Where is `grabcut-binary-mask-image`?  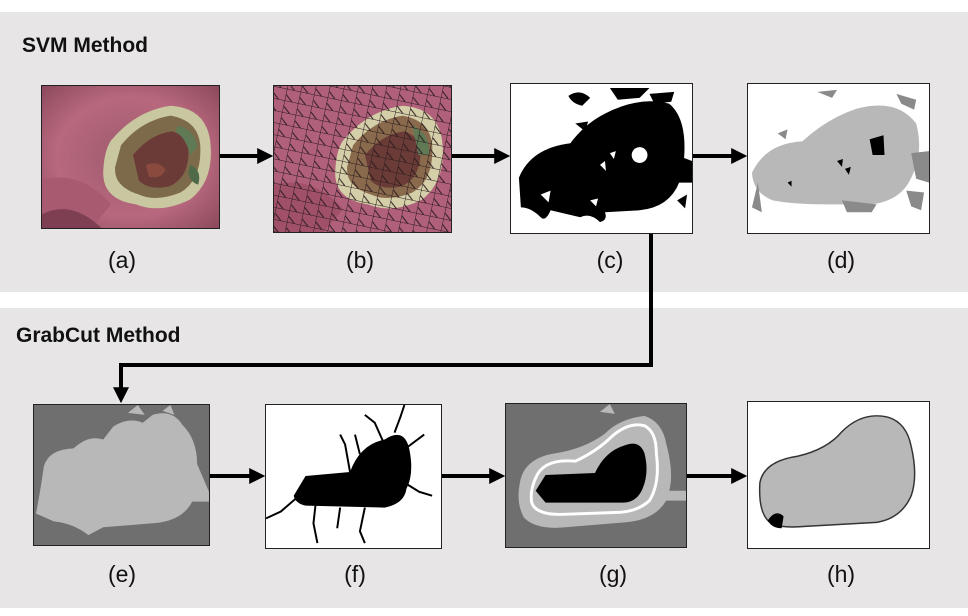
grabcut-binary-mask-image is located at coordinates (353, 476).